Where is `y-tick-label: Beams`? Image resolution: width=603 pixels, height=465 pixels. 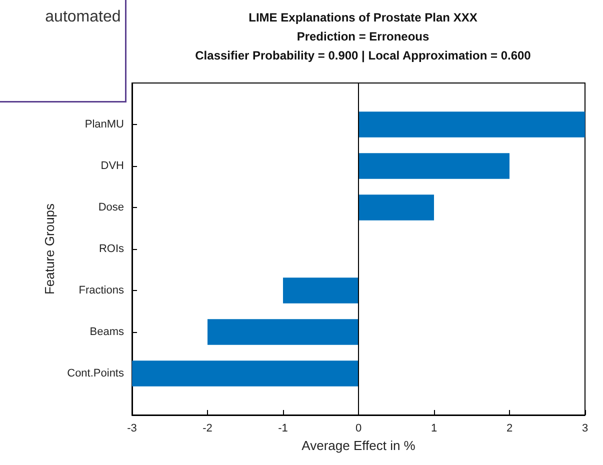
y-tick-label: Beams is located at coordinates (107, 332).